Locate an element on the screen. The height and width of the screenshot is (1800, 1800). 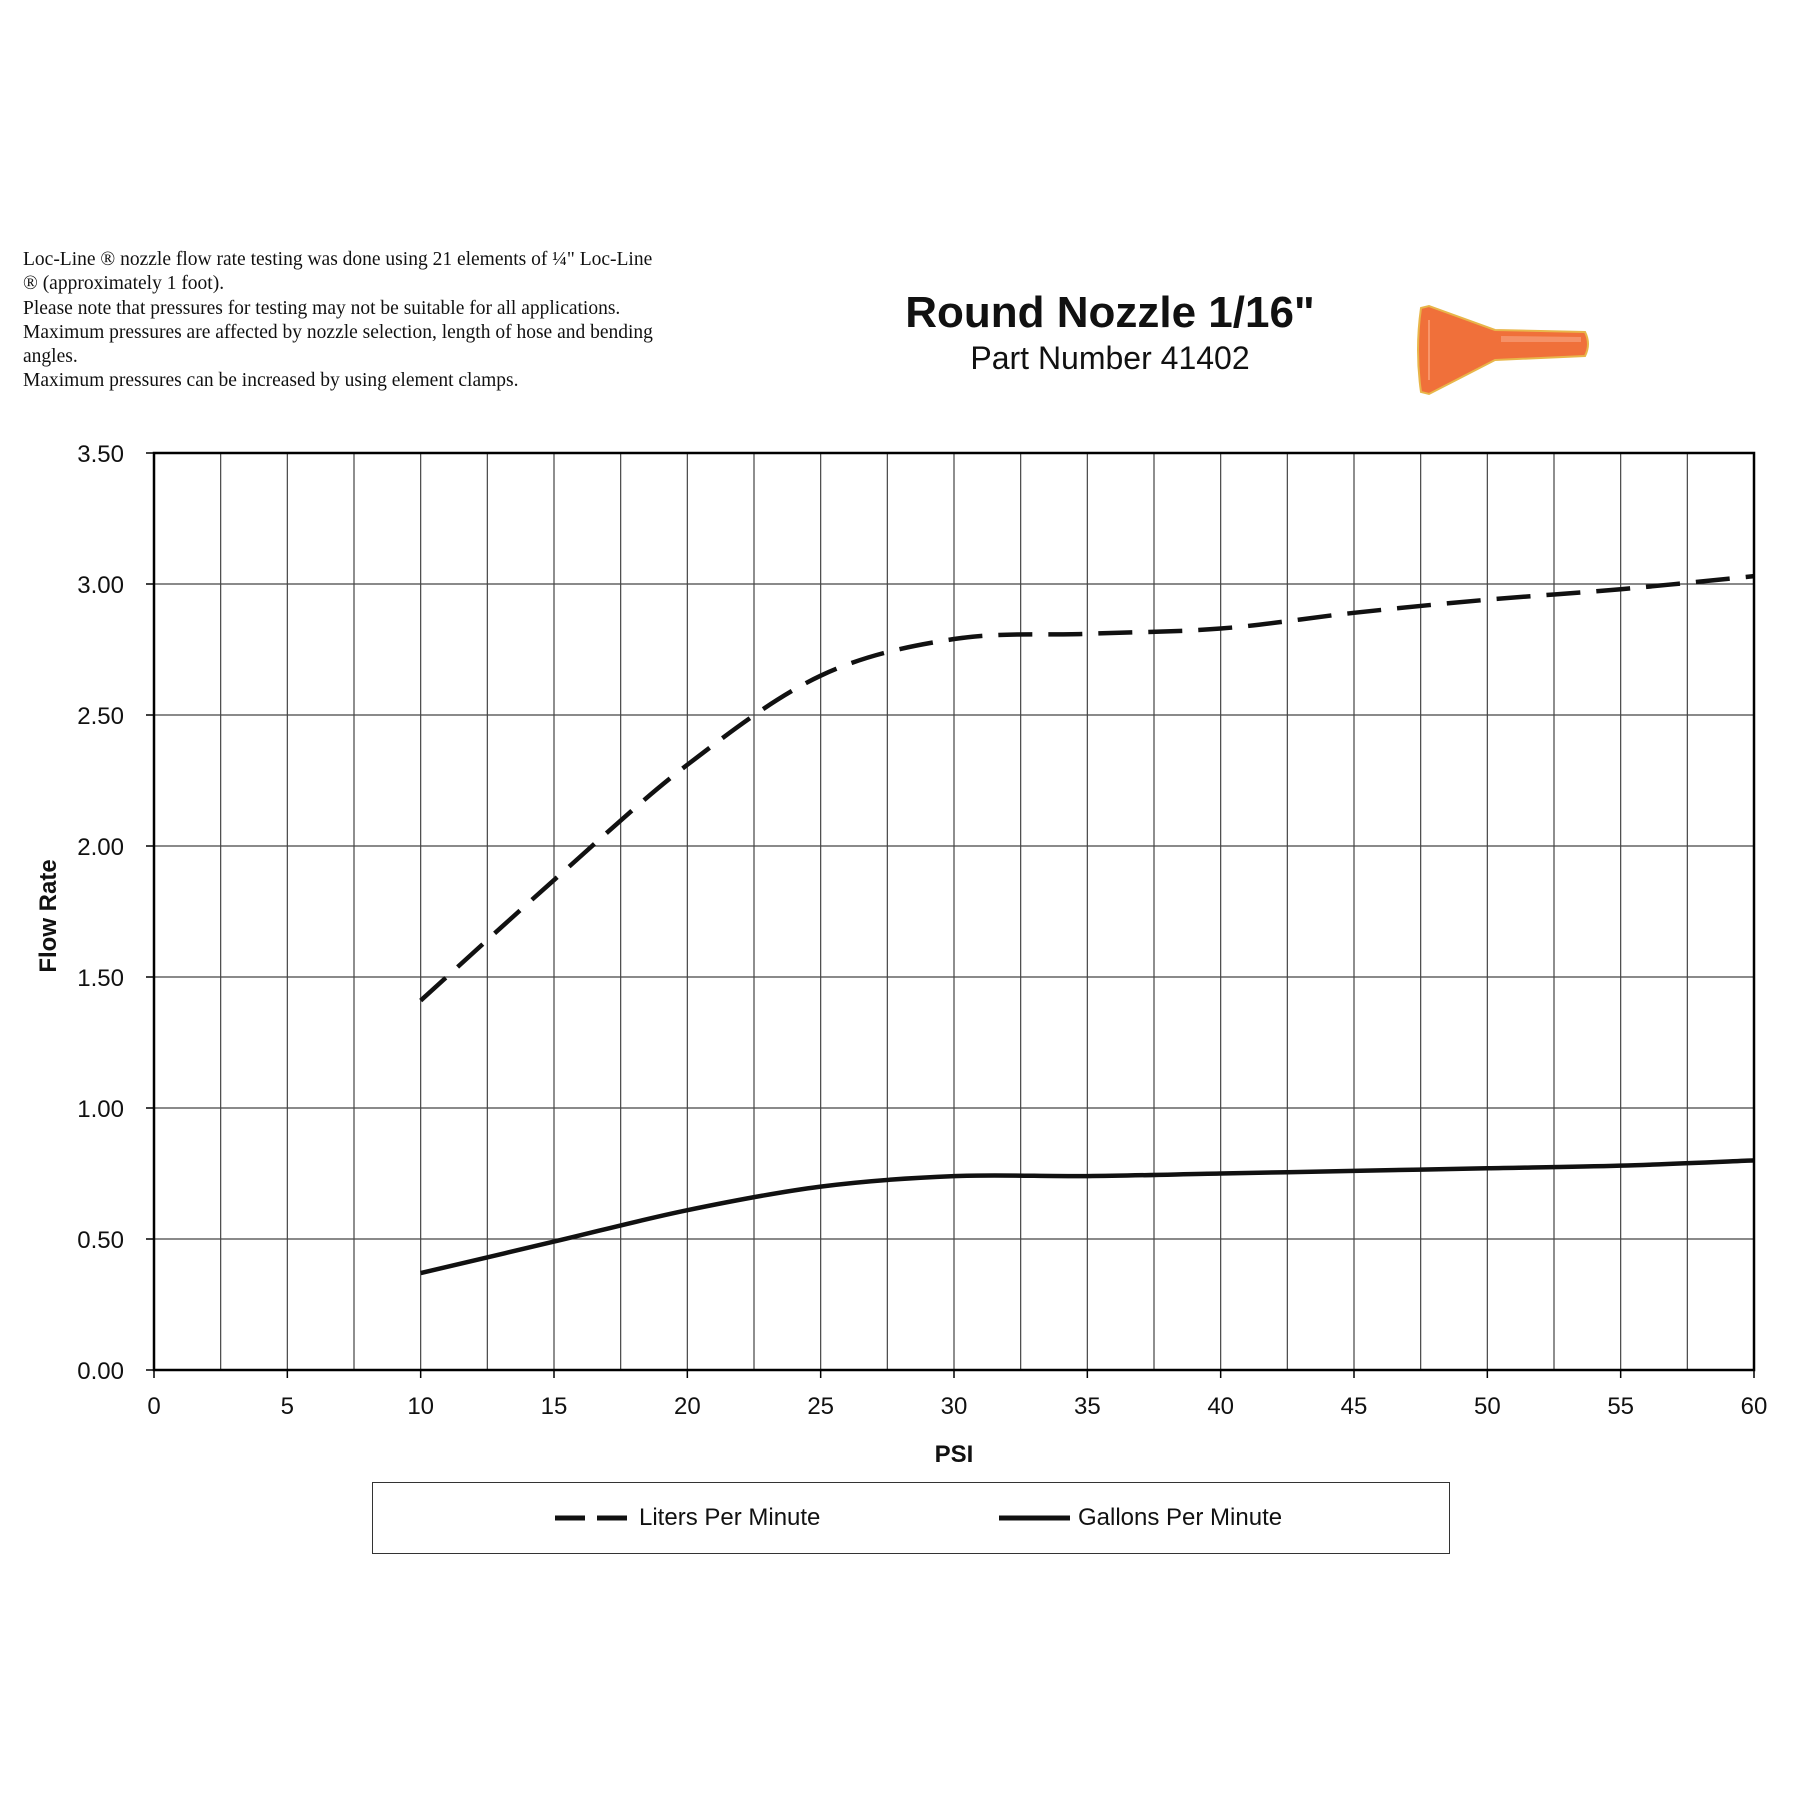
y-axis-label: Flow Rate is located at coordinates (48, 915).